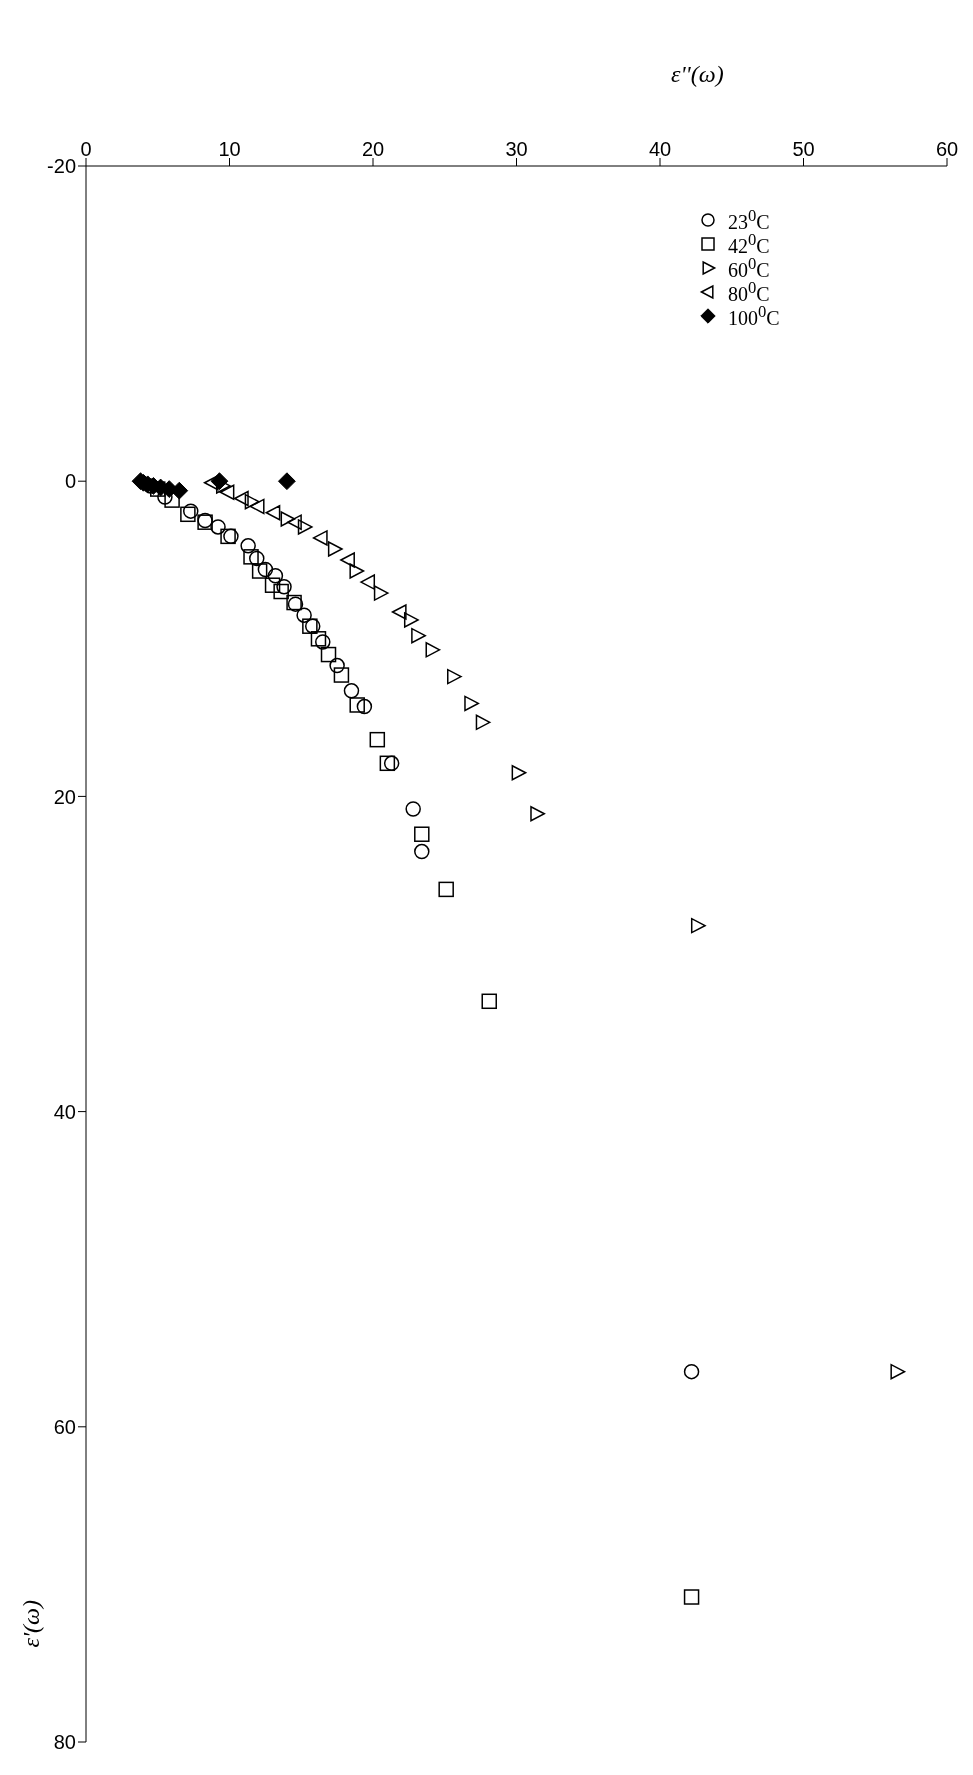 Image resolution: width=973 pixels, height=1775 pixels. Describe the element at coordinates (660, 149) in the screenshot. I see `x-tick-label: 40` at that location.